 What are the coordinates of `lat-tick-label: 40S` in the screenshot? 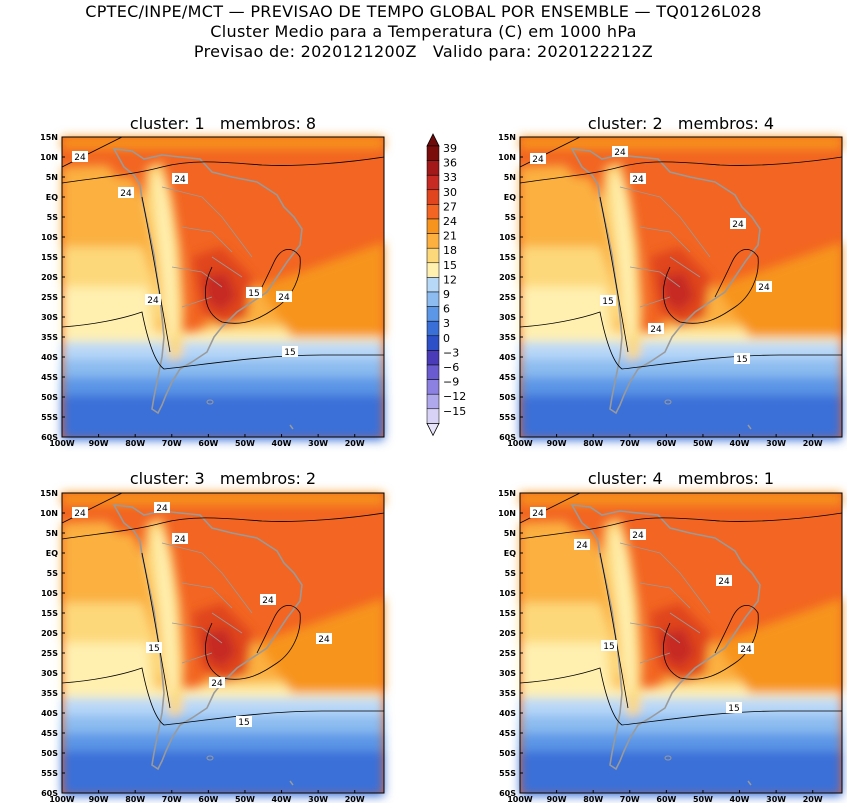 It's located at (49, 357).